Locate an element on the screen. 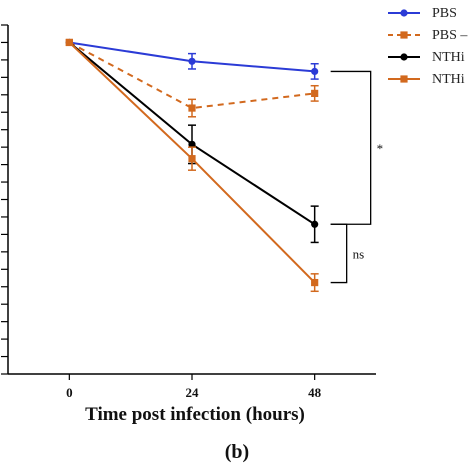  legend-label: PBS is located at coordinates (444, 13).